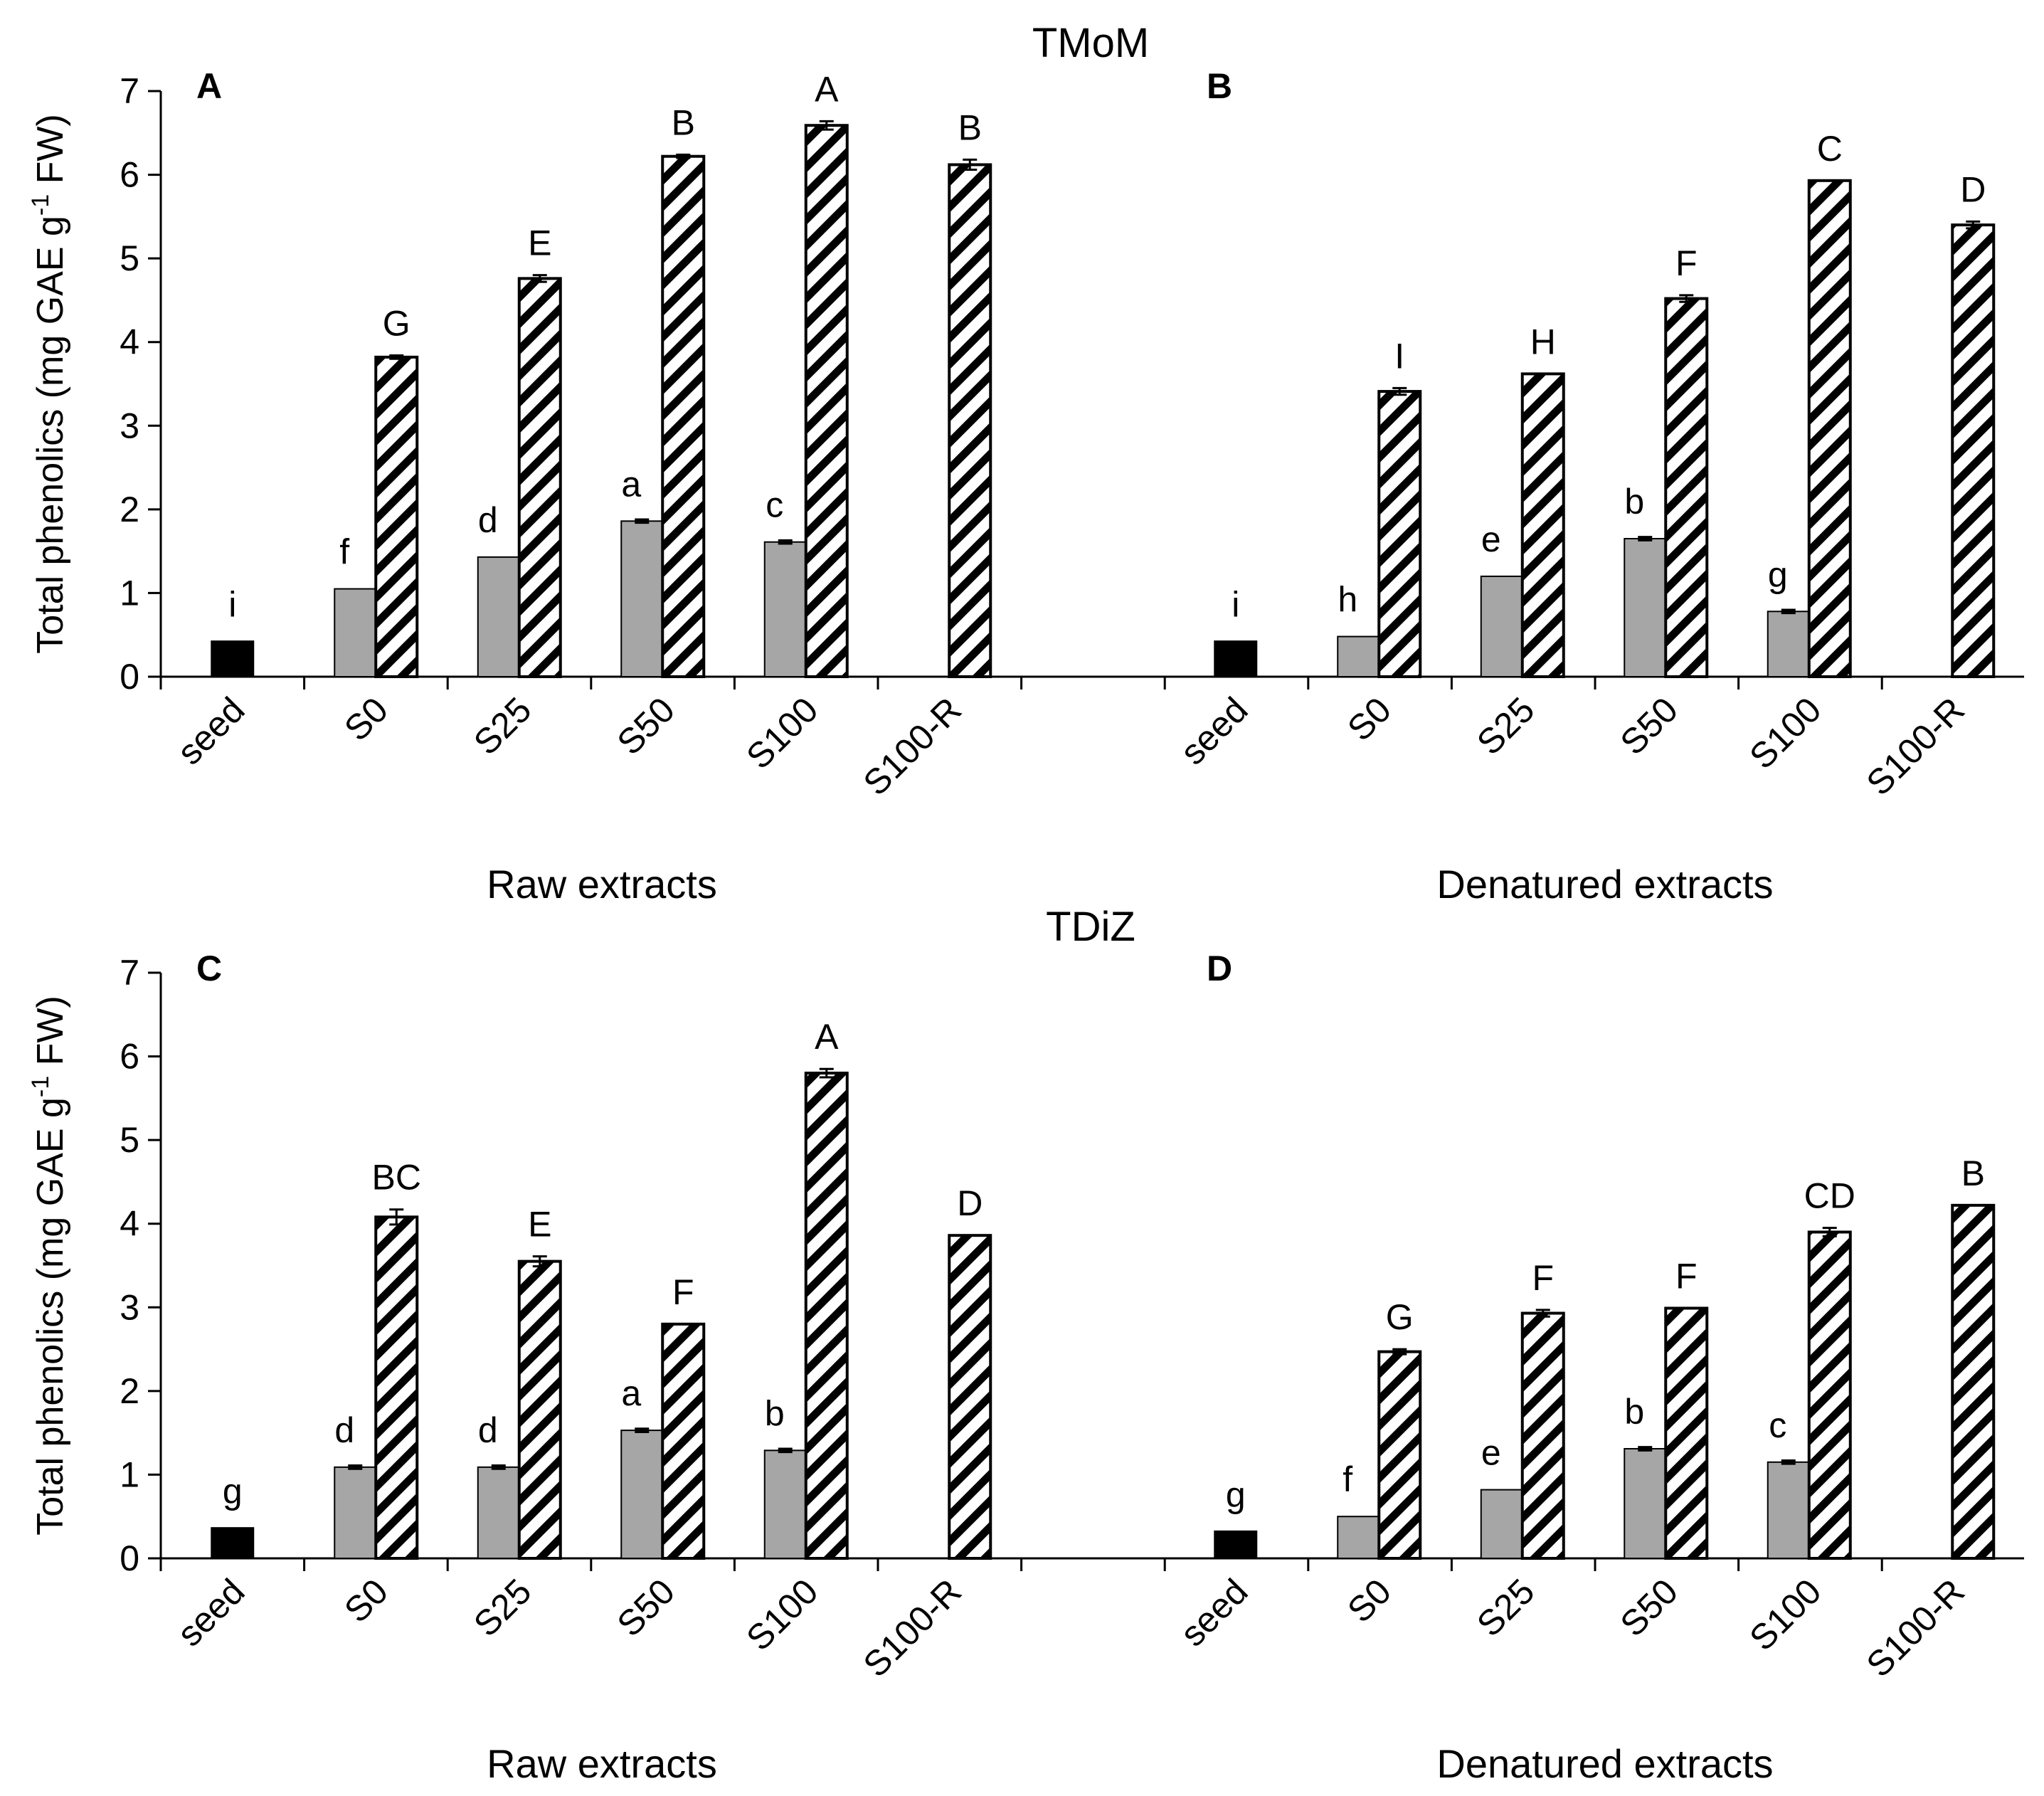 Image resolution: width=2044 pixels, height=1796 pixels. I want to click on y-tick-label: 1, so click(129, 1474).